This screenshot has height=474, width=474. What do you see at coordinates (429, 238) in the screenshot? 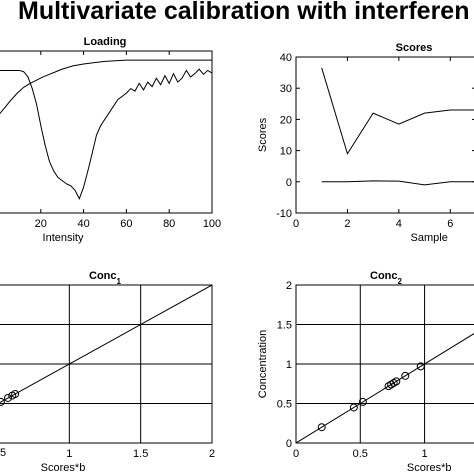
I see `x-axis-label: Sample` at bounding box center [429, 238].